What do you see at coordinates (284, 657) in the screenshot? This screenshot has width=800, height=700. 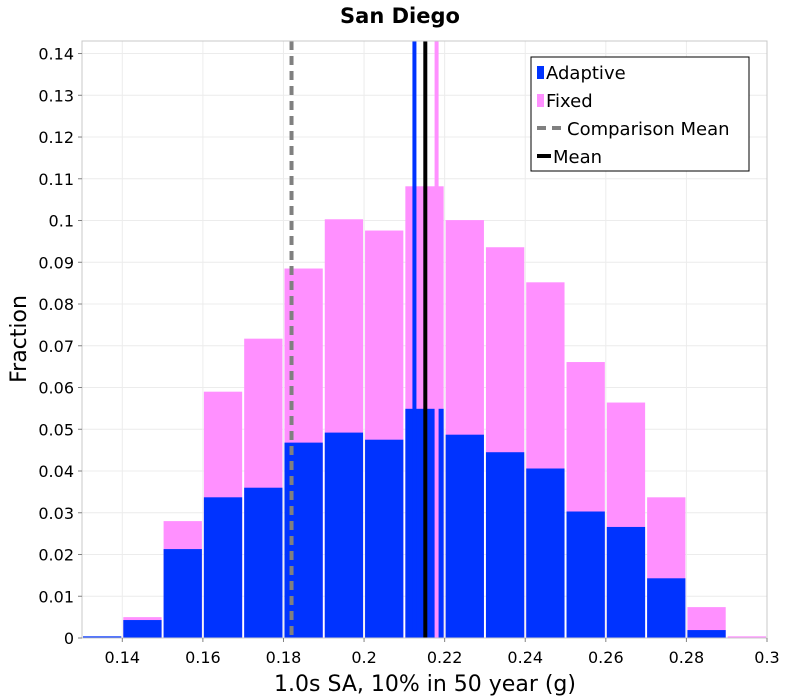 I see `x-tick-label: 0.18` at bounding box center [284, 657].